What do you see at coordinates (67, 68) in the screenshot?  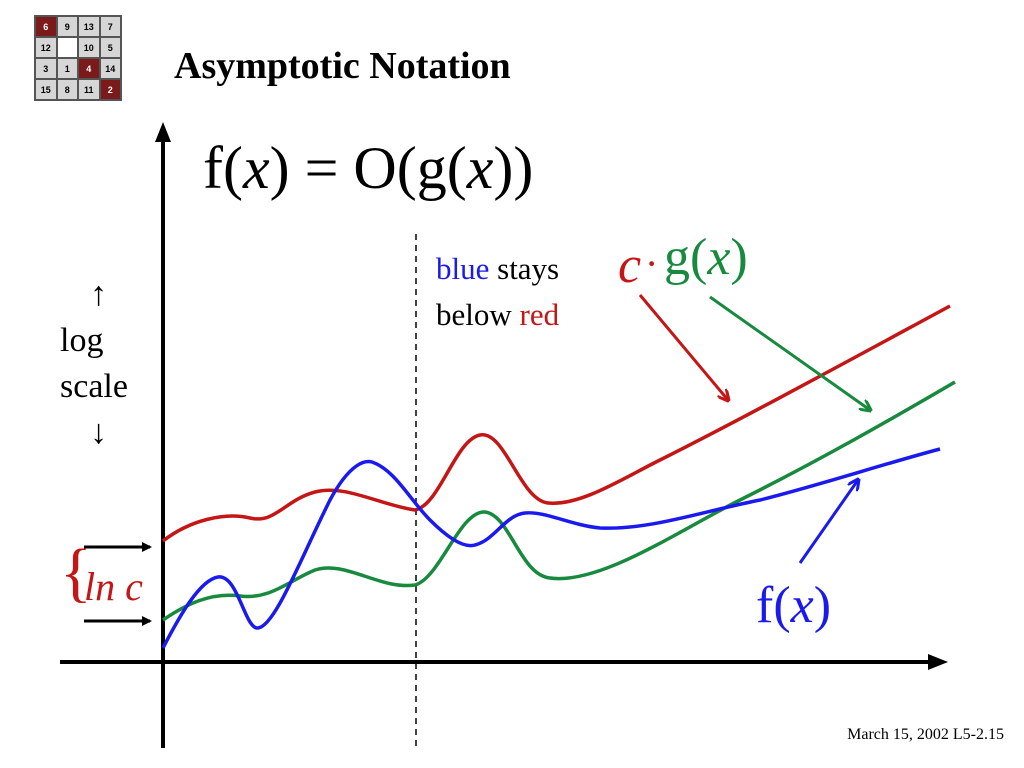 I see `logo-tile: 1` at bounding box center [67, 68].